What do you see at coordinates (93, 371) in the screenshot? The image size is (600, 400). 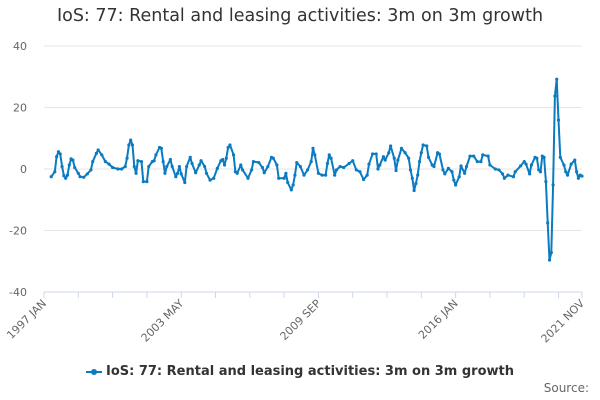 I see `legend-line-marker-icon` at bounding box center [93, 371].